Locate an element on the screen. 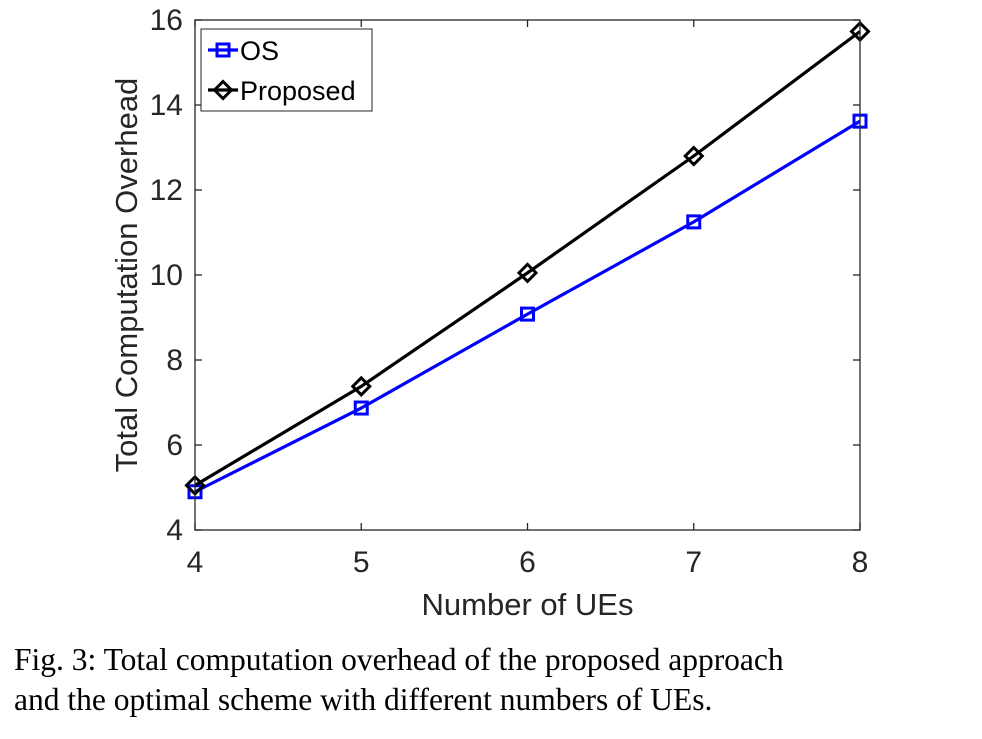  y-tick-label: 6 is located at coordinates (174, 445).